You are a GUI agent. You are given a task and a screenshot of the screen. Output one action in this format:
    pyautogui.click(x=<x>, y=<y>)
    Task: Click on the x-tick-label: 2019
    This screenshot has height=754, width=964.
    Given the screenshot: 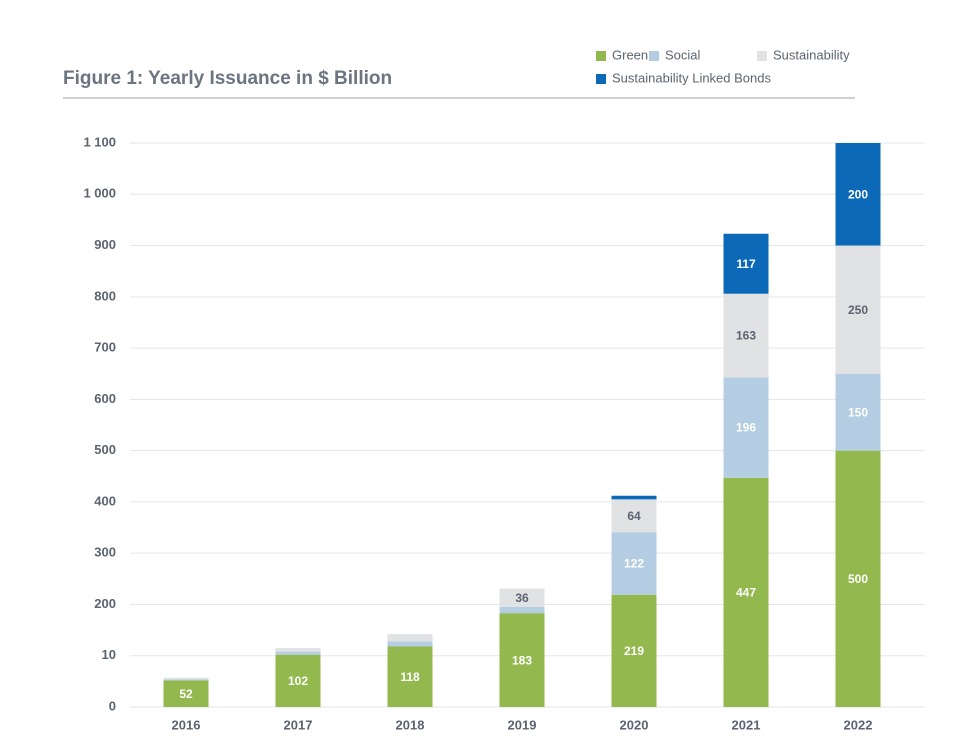 What is the action you would take?
    pyautogui.click(x=522, y=724)
    